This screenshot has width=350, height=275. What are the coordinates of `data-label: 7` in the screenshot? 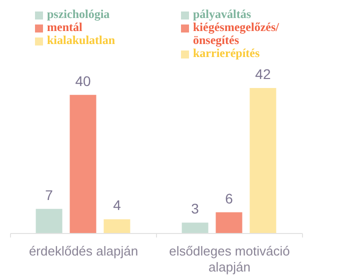 It's located at (49, 194).